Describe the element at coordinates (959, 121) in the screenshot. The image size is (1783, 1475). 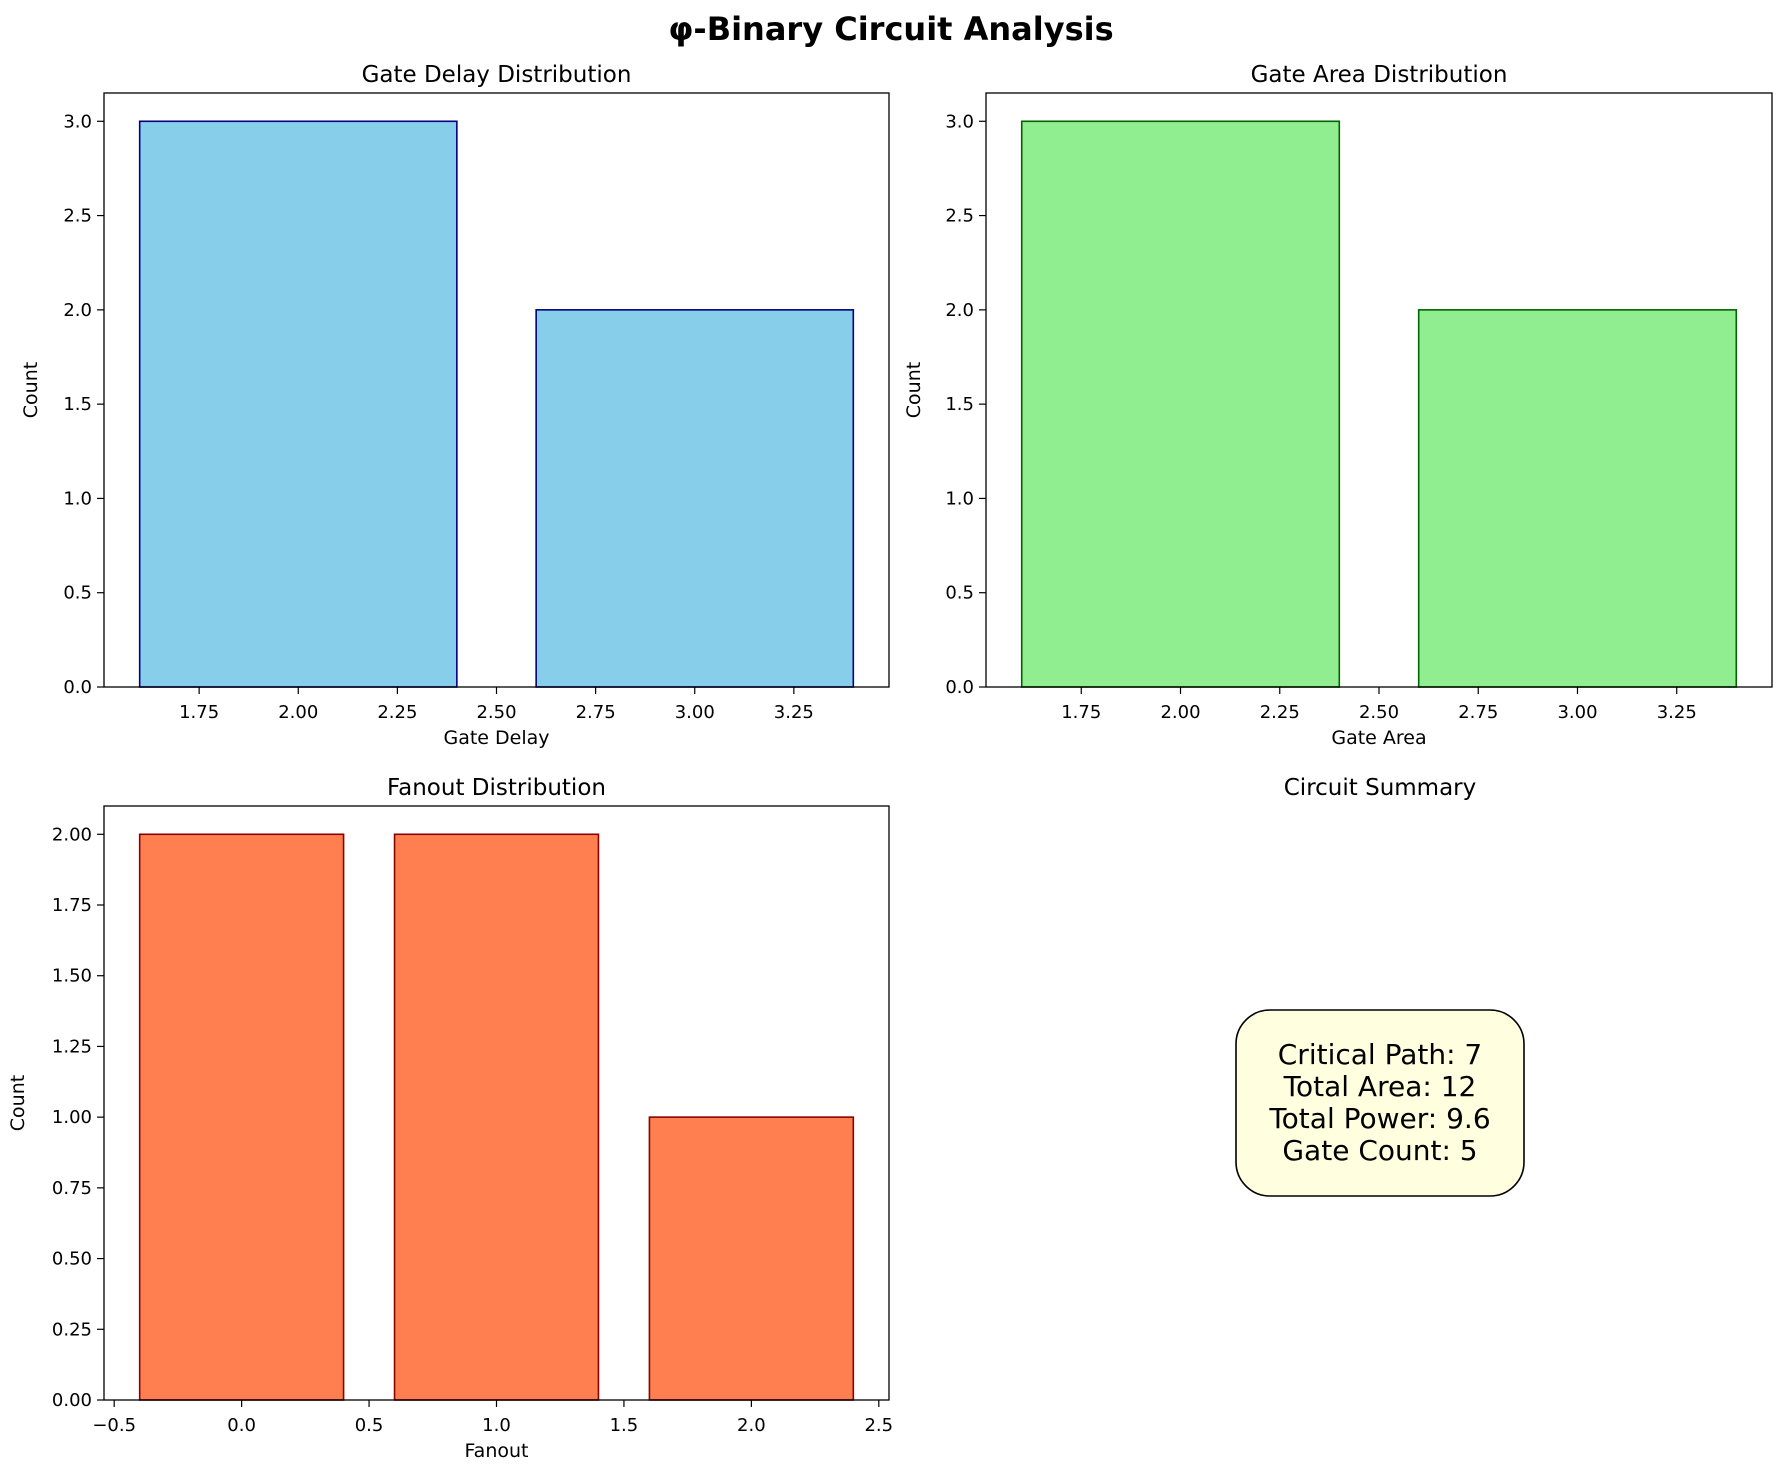
I see `gate-area-y-tick-label: 3.0` at that location.